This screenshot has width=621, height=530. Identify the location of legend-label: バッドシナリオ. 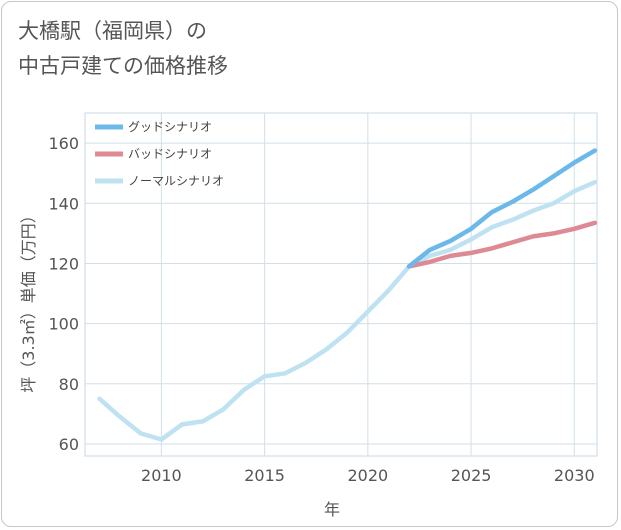
(170, 154).